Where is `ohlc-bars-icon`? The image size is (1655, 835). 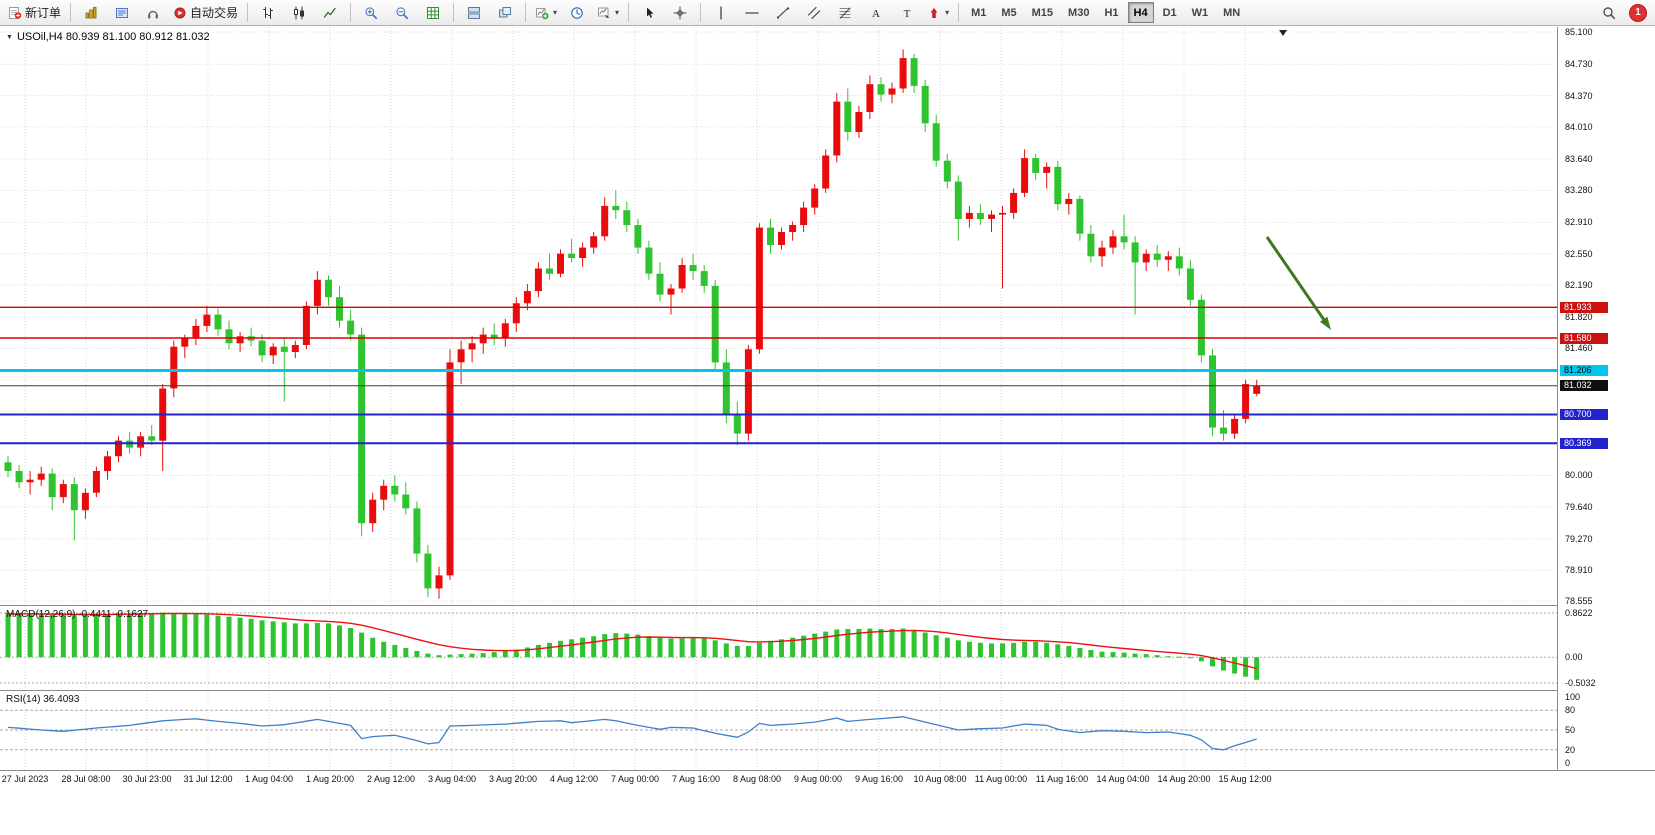 ohlc-bars-icon is located at coordinates (268, 13).